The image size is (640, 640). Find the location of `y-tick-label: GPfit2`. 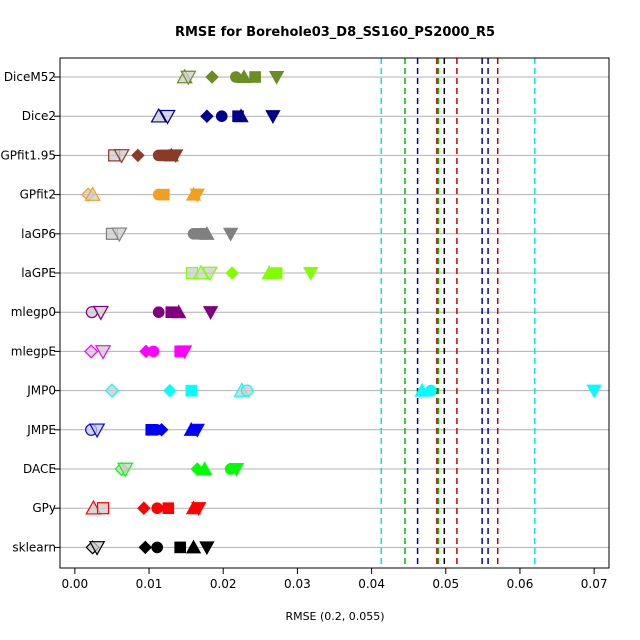

y-tick-label: GPfit2 is located at coordinates (38, 195).